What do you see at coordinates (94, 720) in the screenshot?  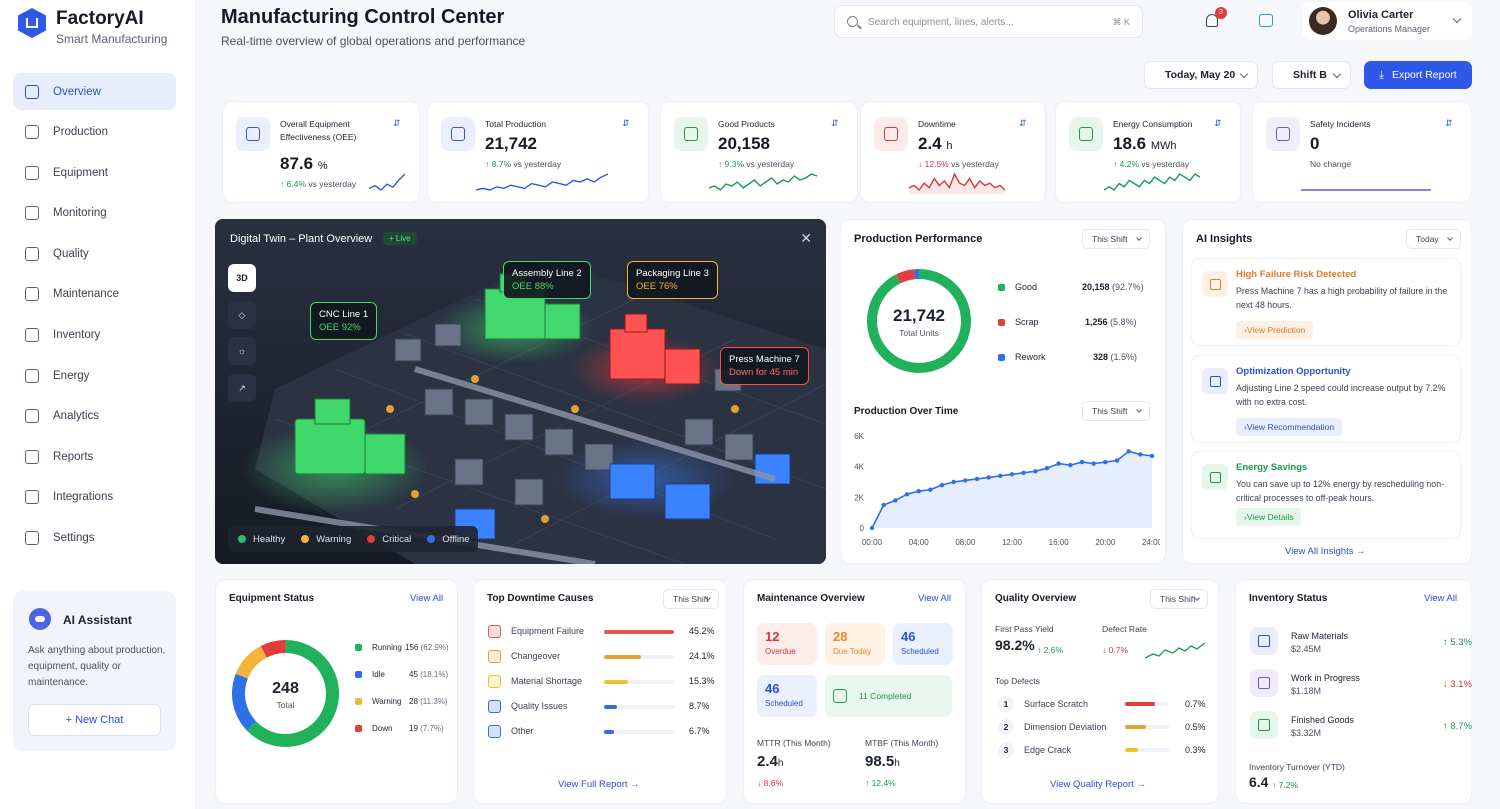 I see `new-chat-button: + New Chat` at bounding box center [94, 720].